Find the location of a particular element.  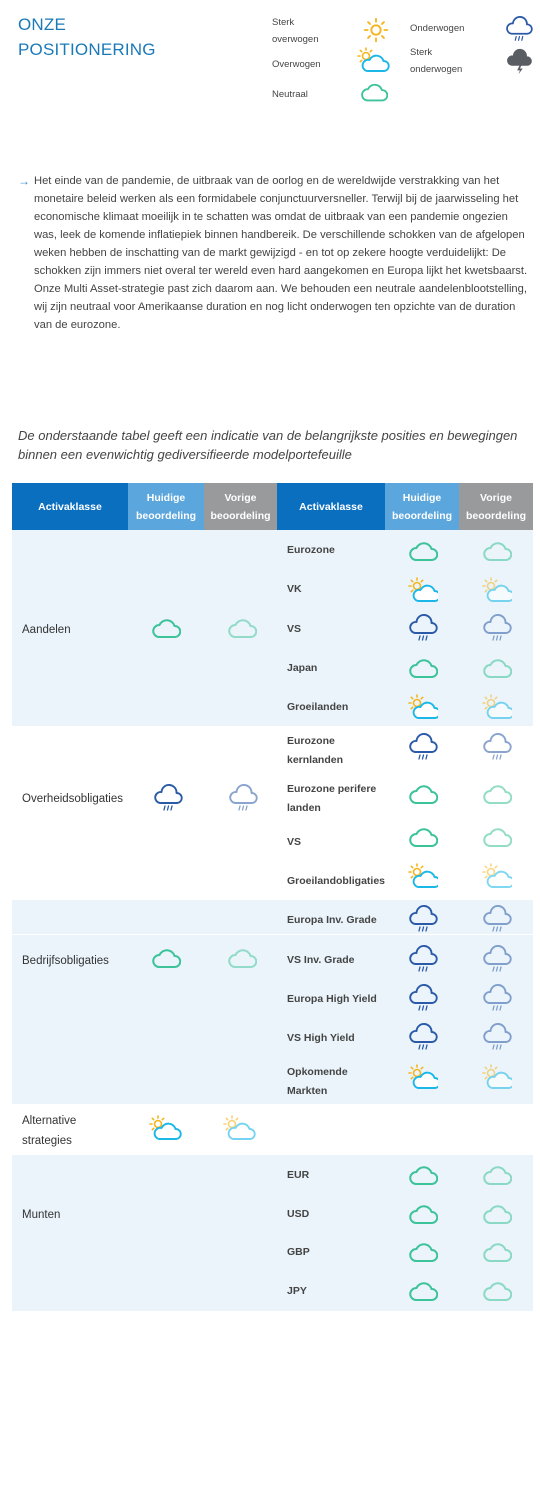

sub-europa-high-yield: Europa High Yield is located at coordinates (332, 999).